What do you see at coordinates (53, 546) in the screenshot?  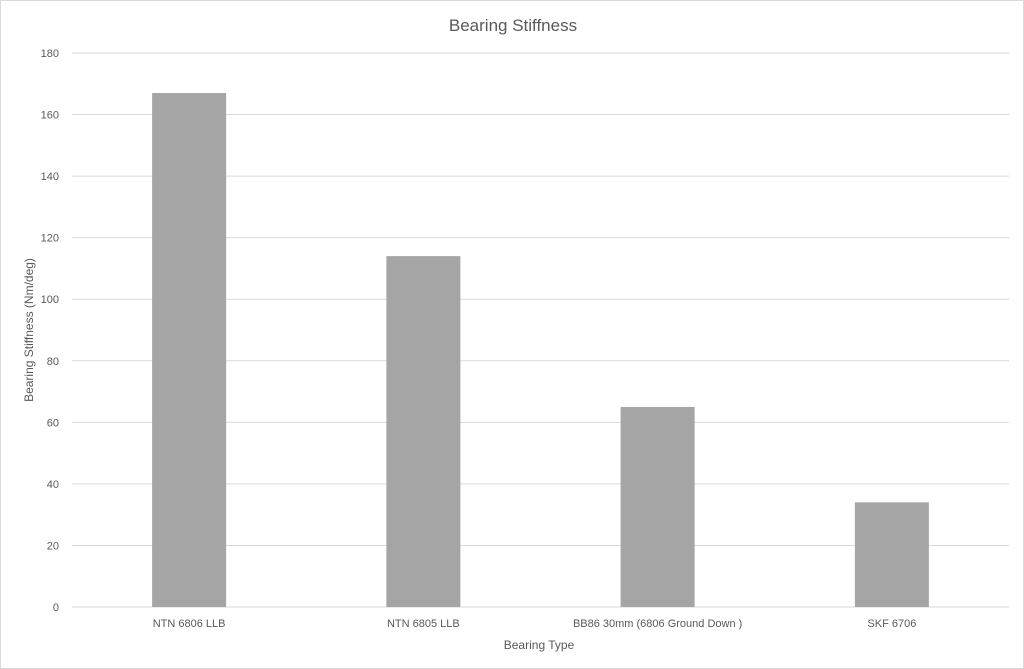 I see `y-tick-label: 20` at bounding box center [53, 546].